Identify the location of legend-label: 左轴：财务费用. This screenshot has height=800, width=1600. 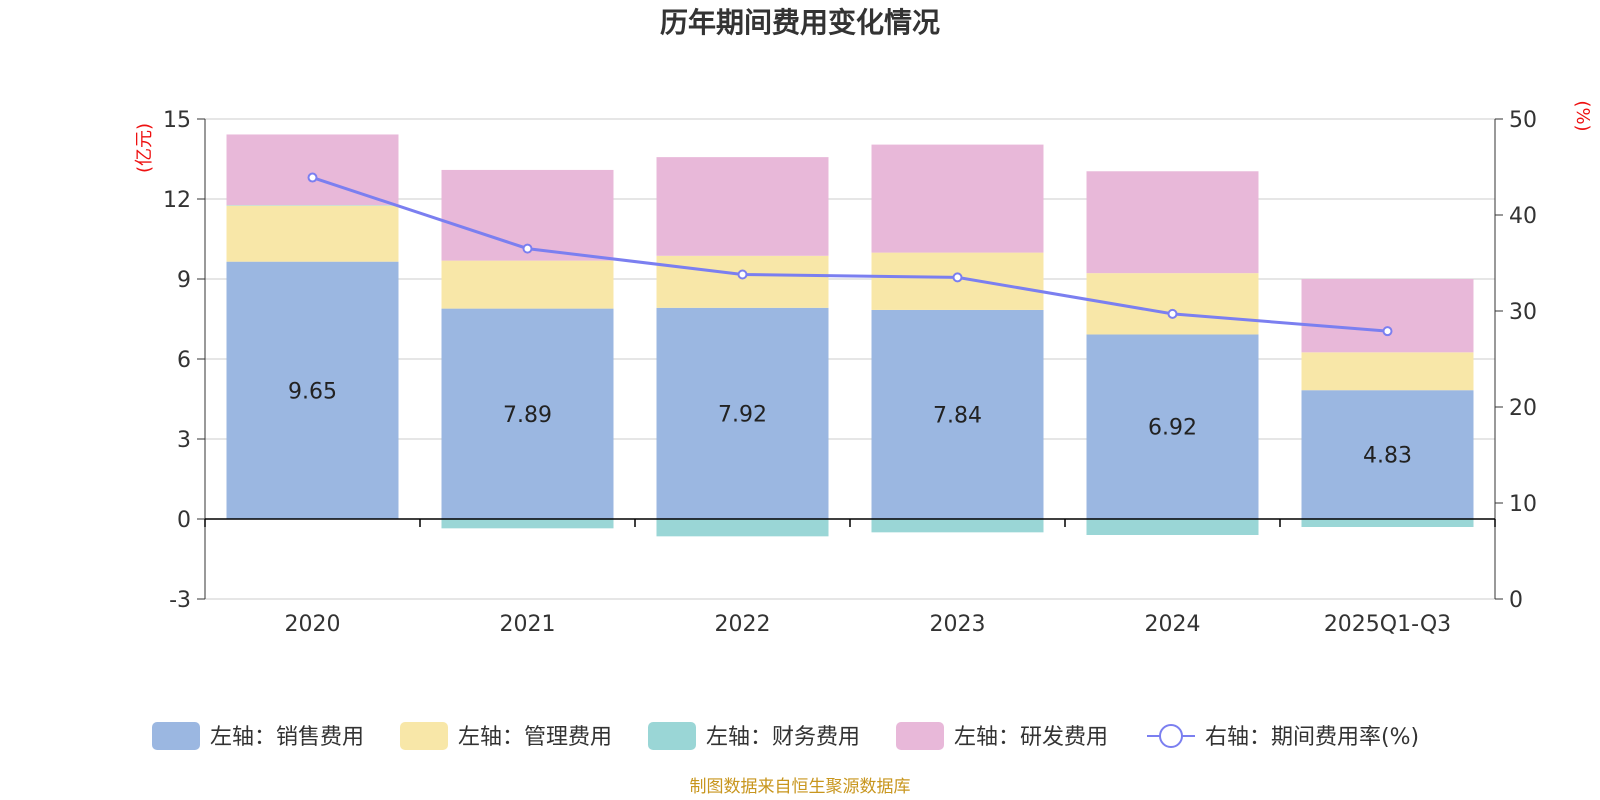
(783, 737).